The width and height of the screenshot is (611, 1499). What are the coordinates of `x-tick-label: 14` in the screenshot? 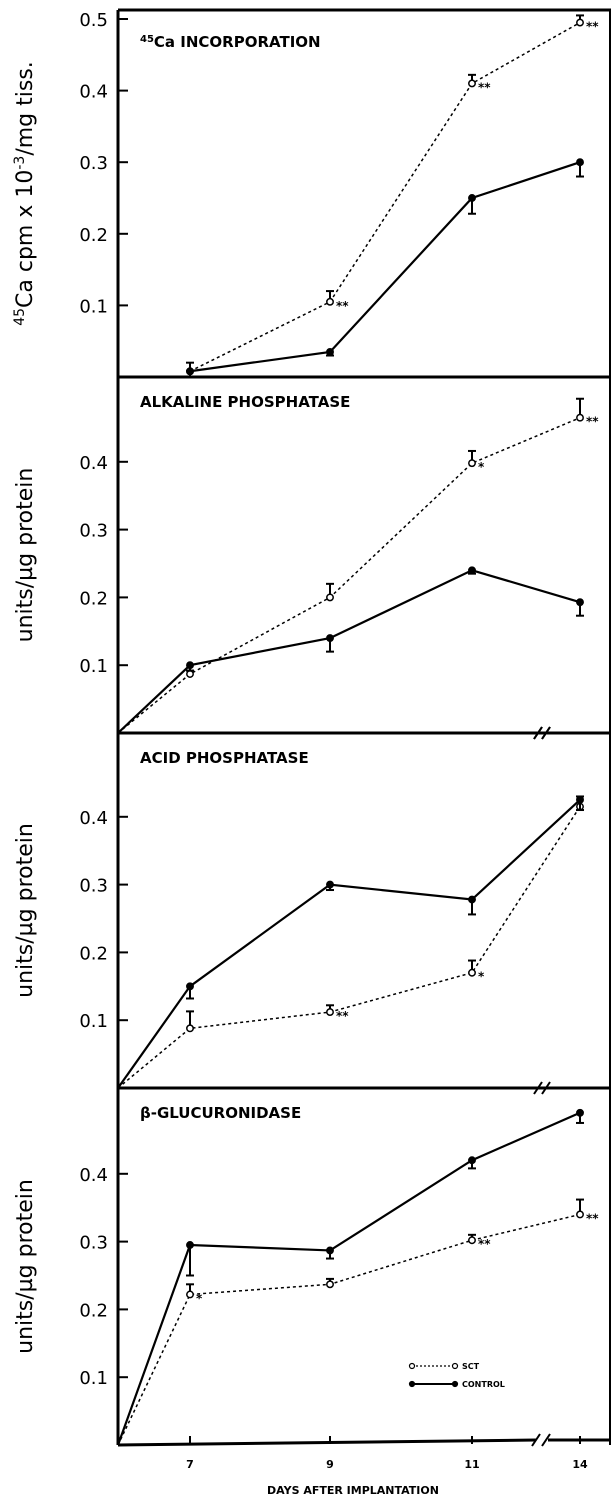 It's located at (580, 1464).